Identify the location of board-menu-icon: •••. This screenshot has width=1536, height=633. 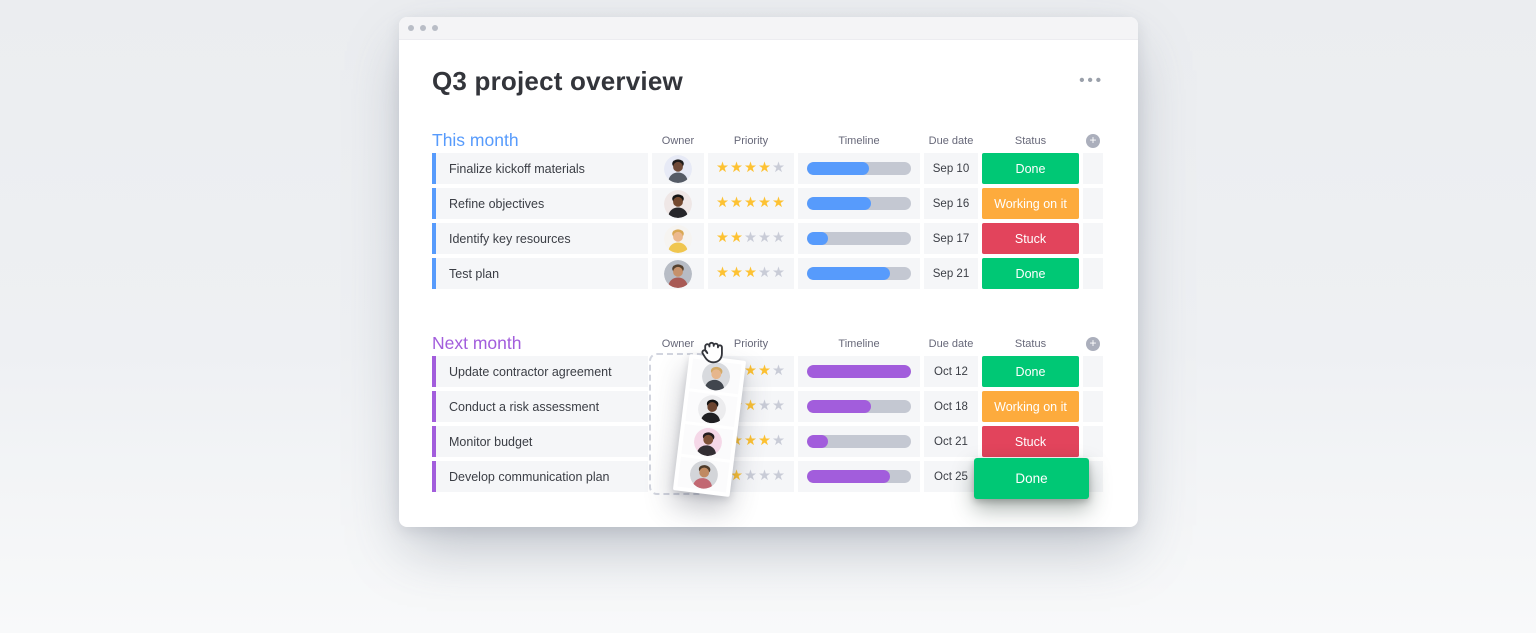
(1091, 80).